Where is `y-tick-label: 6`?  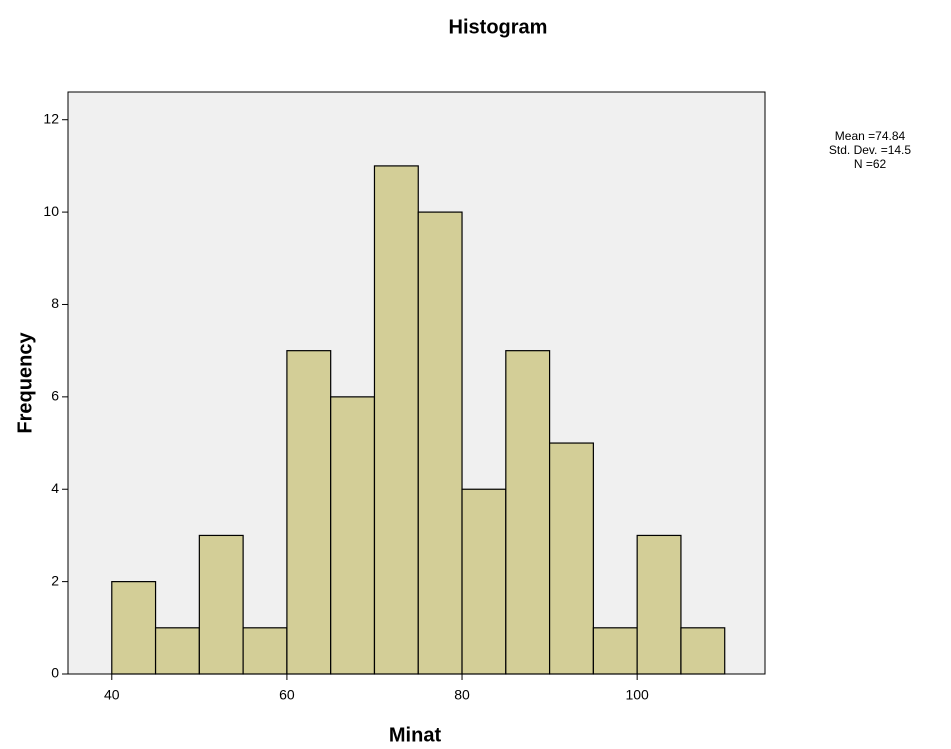
y-tick-label: 6 is located at coordinates (55, 396).